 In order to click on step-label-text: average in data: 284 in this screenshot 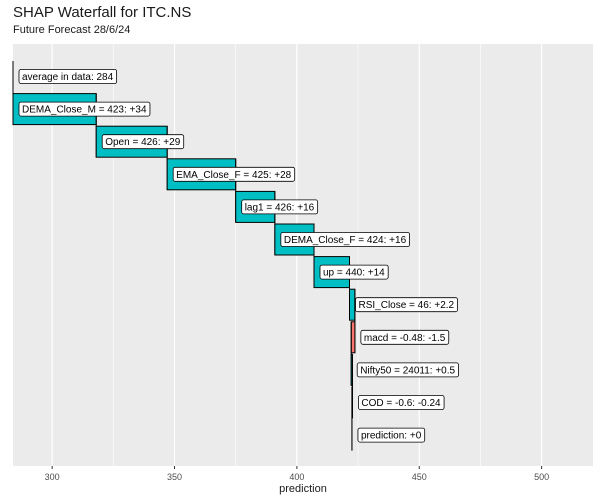, I will do `click(68, 77)`.